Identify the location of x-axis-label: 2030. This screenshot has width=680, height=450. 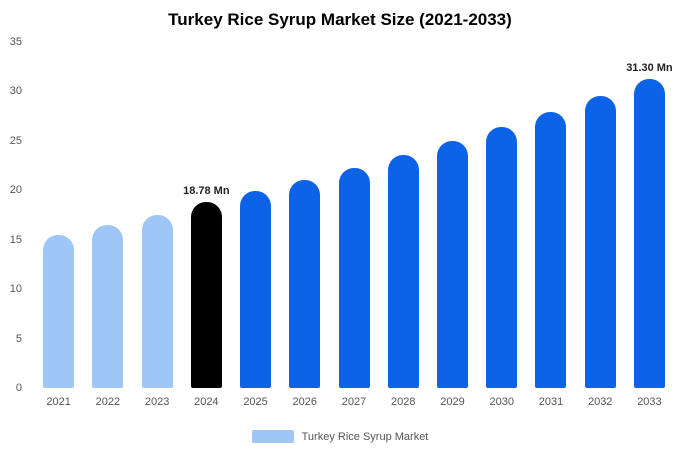
(501, 402).